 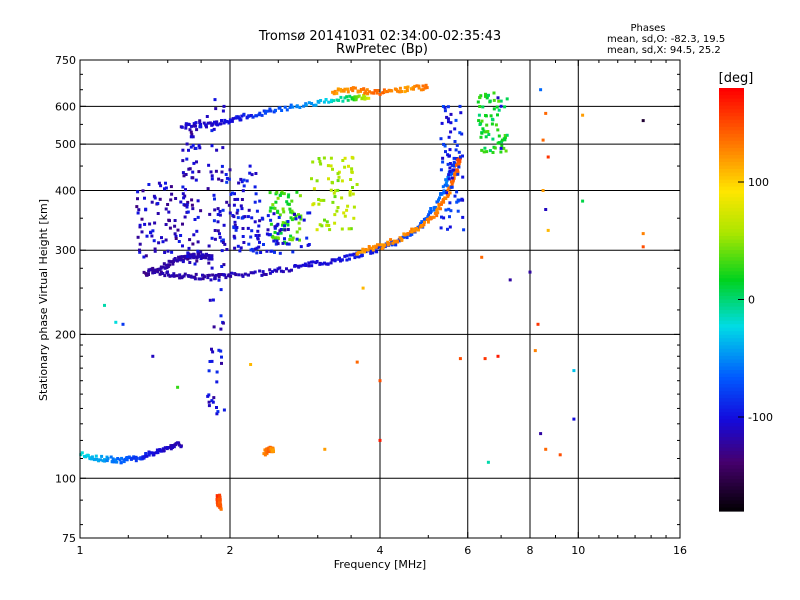 I want to click on x-tick-label: 10, so click(x=578, y=550).